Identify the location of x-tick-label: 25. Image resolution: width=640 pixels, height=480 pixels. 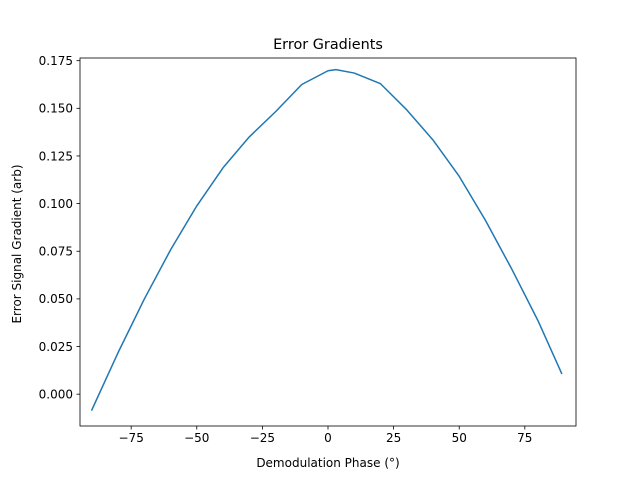
(393, 438).